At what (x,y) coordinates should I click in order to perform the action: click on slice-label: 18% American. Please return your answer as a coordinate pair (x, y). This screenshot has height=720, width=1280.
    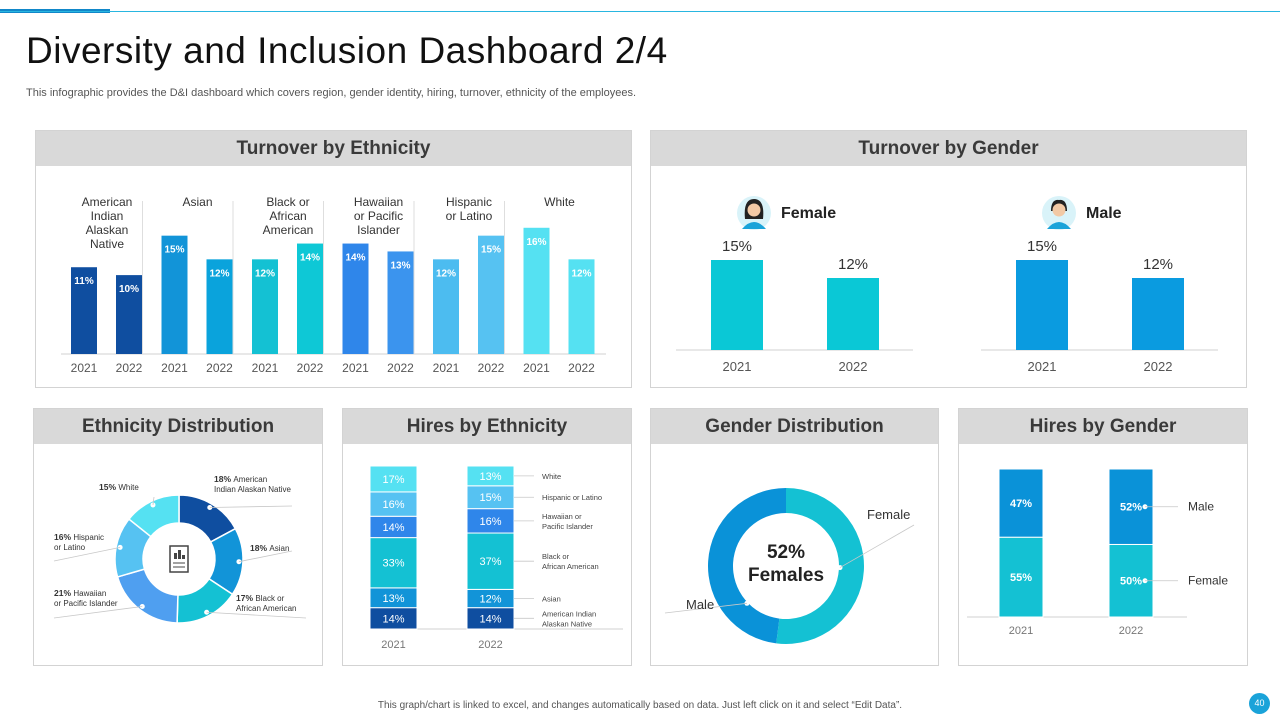
    Looking at the image, I should click on (240, 479).